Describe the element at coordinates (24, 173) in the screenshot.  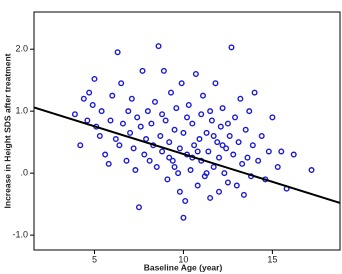
I see `y-tick-label: .0` at that location.